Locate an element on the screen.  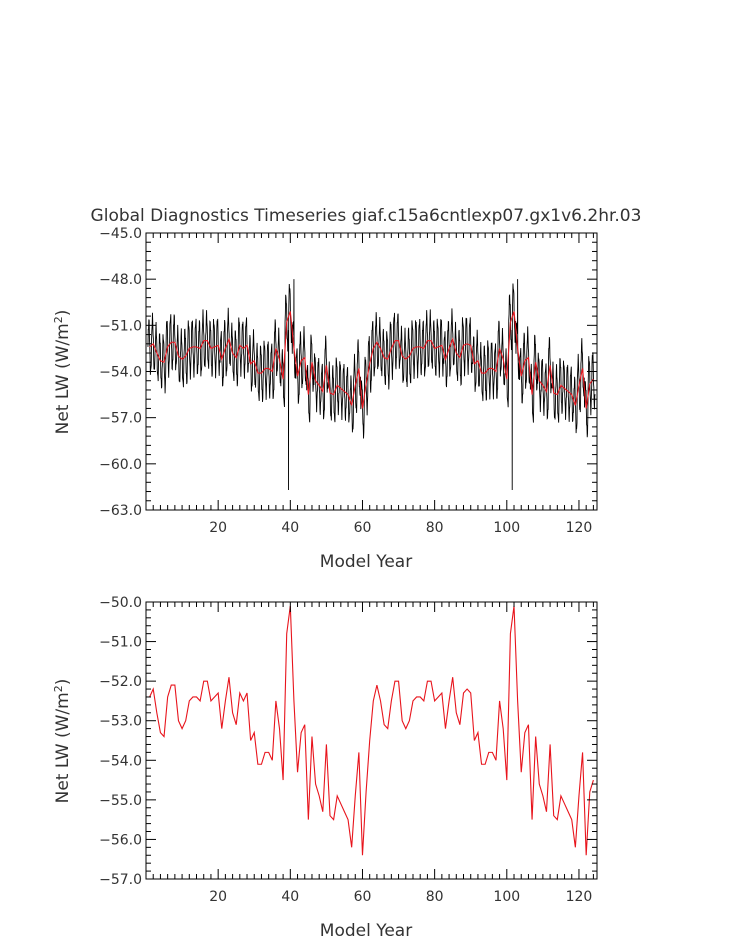
top-series-group is located at coordinates (371, 384).